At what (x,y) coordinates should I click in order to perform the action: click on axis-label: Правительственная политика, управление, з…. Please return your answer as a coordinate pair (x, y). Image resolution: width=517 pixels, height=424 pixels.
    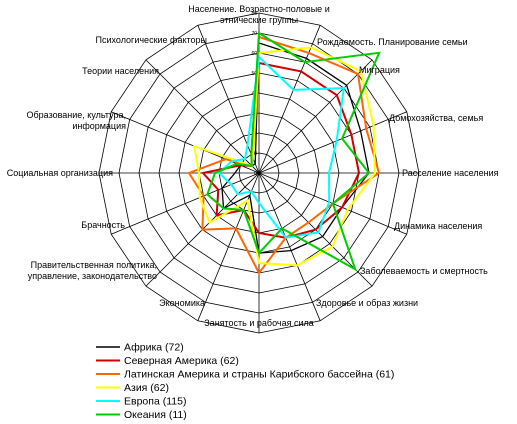
    Looking at the image, I should click on (92, 270).